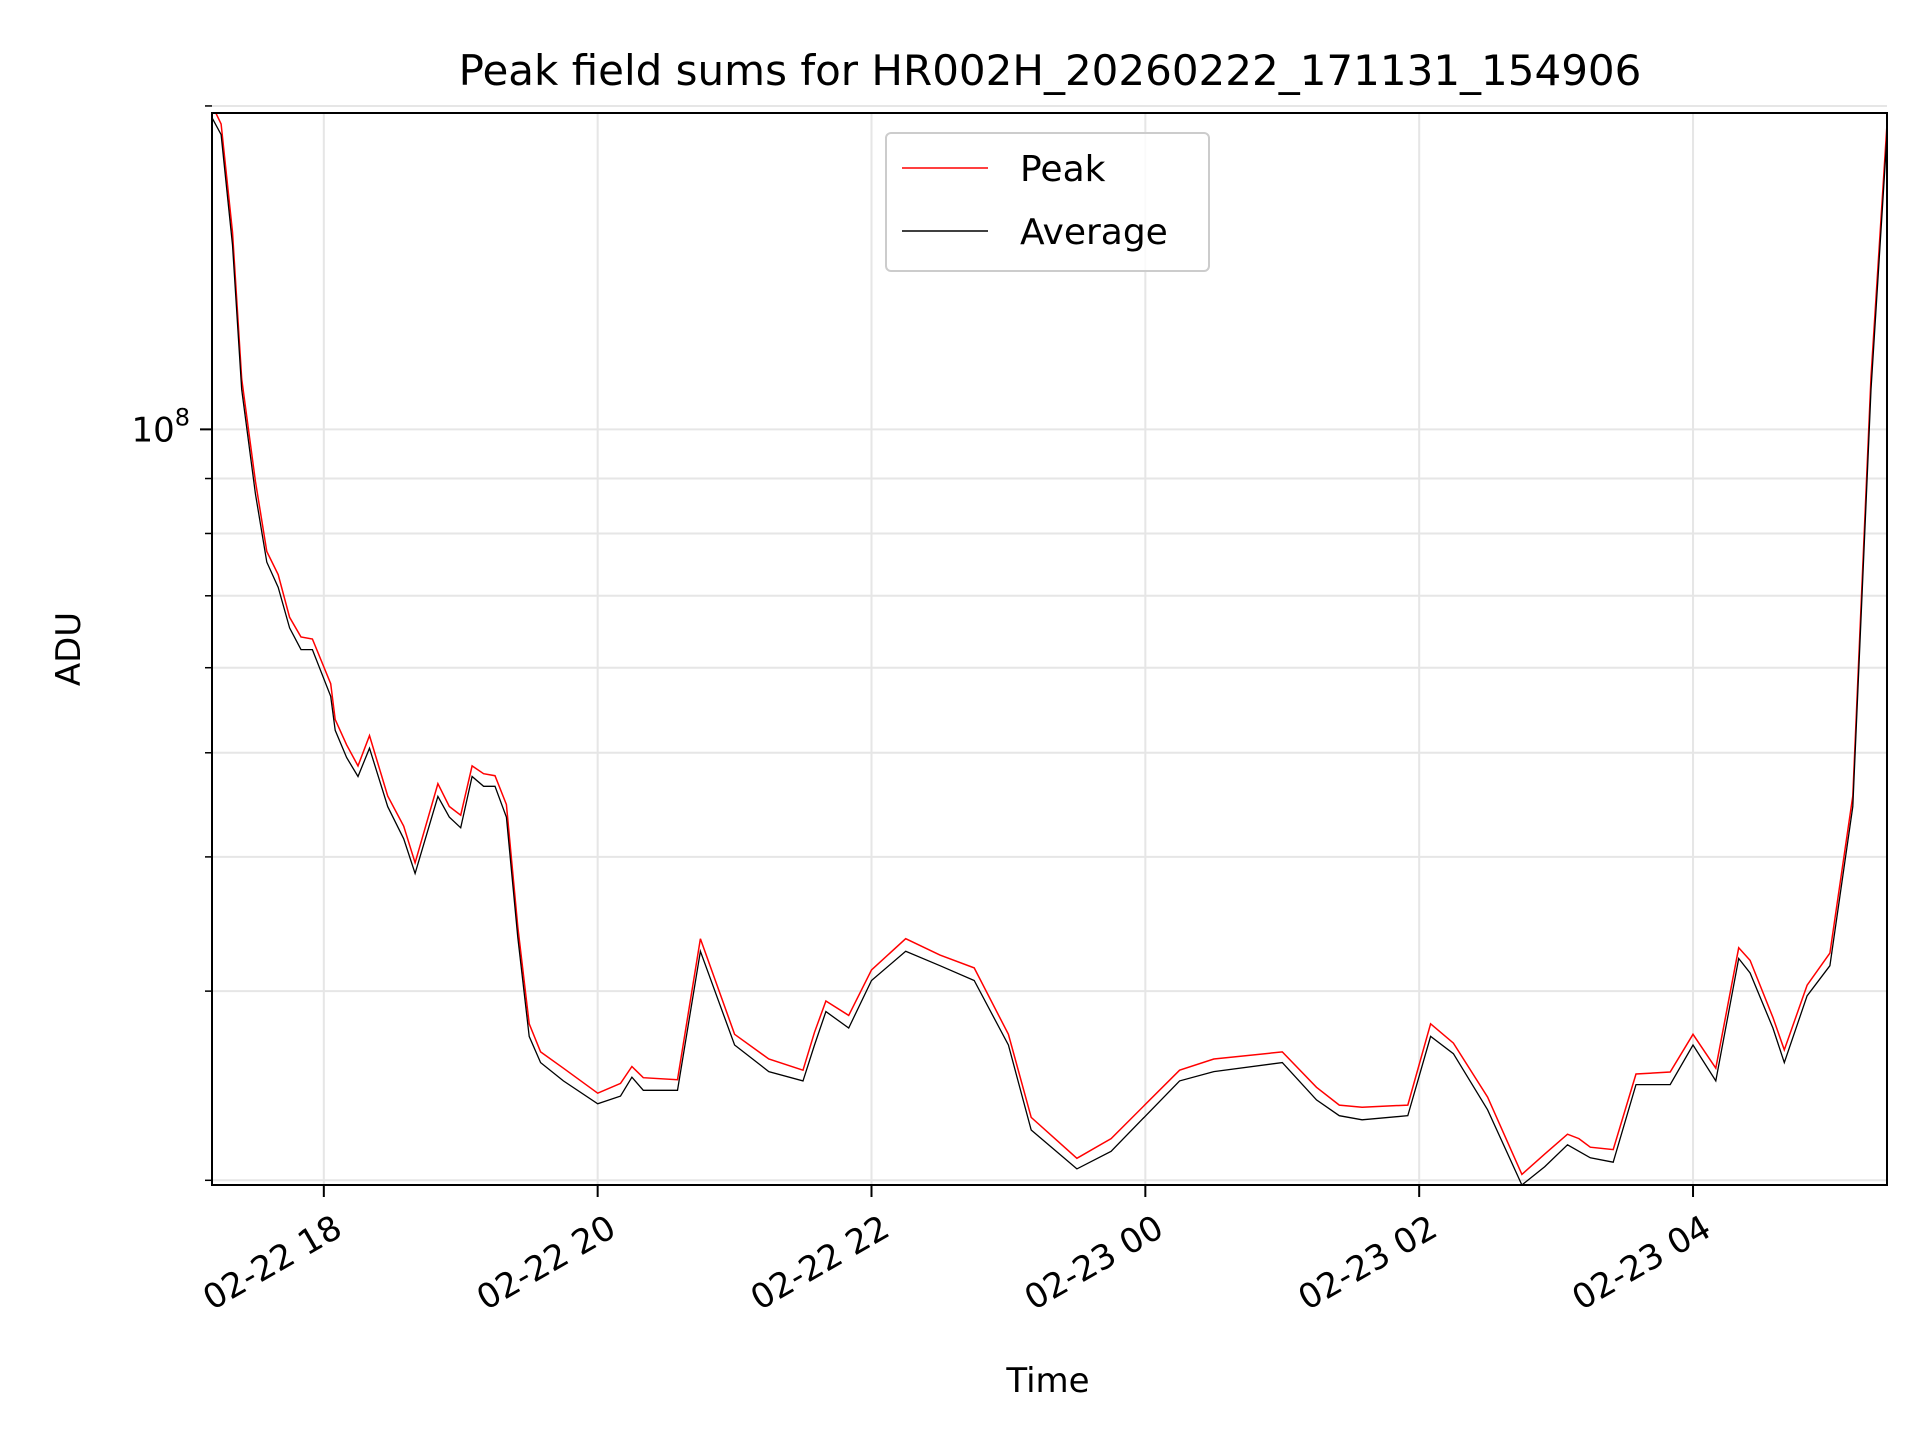 This screenshot has height=1440, width=1920. Describe the element at coordinates (1047, 1381) in the screenshot. I see `x-axis-label: Time` at that location.